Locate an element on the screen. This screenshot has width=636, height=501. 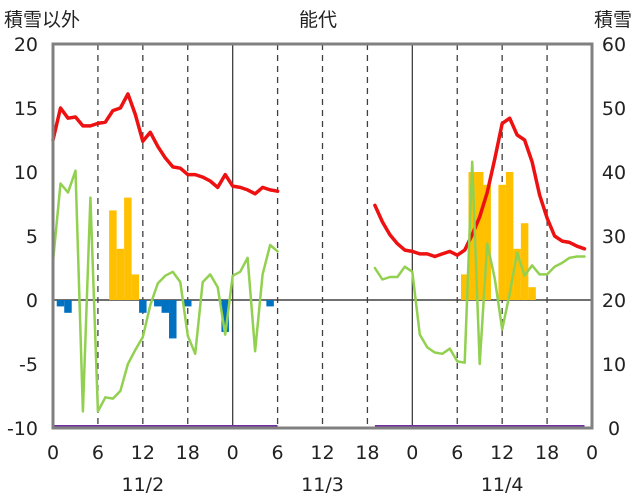
wind-line is located at coordinates (479, 263).